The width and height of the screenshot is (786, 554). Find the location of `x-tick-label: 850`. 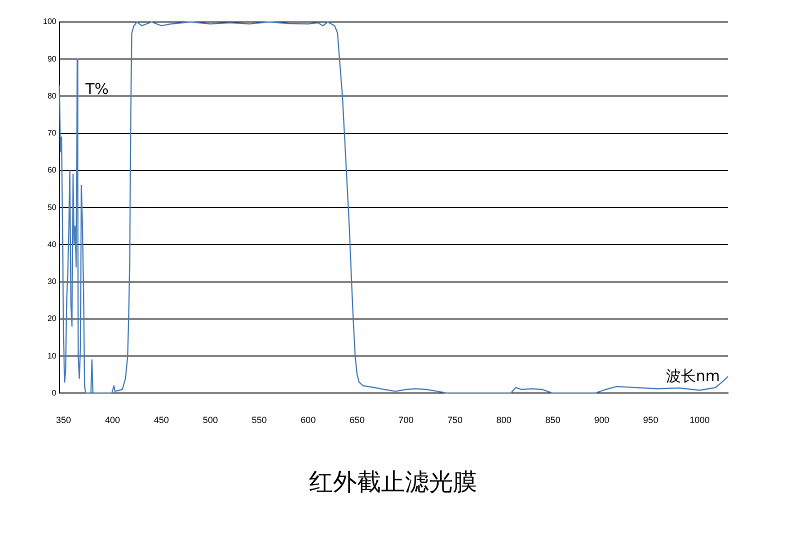

x-tick-label: 850 is located at coordinates (552, 420).